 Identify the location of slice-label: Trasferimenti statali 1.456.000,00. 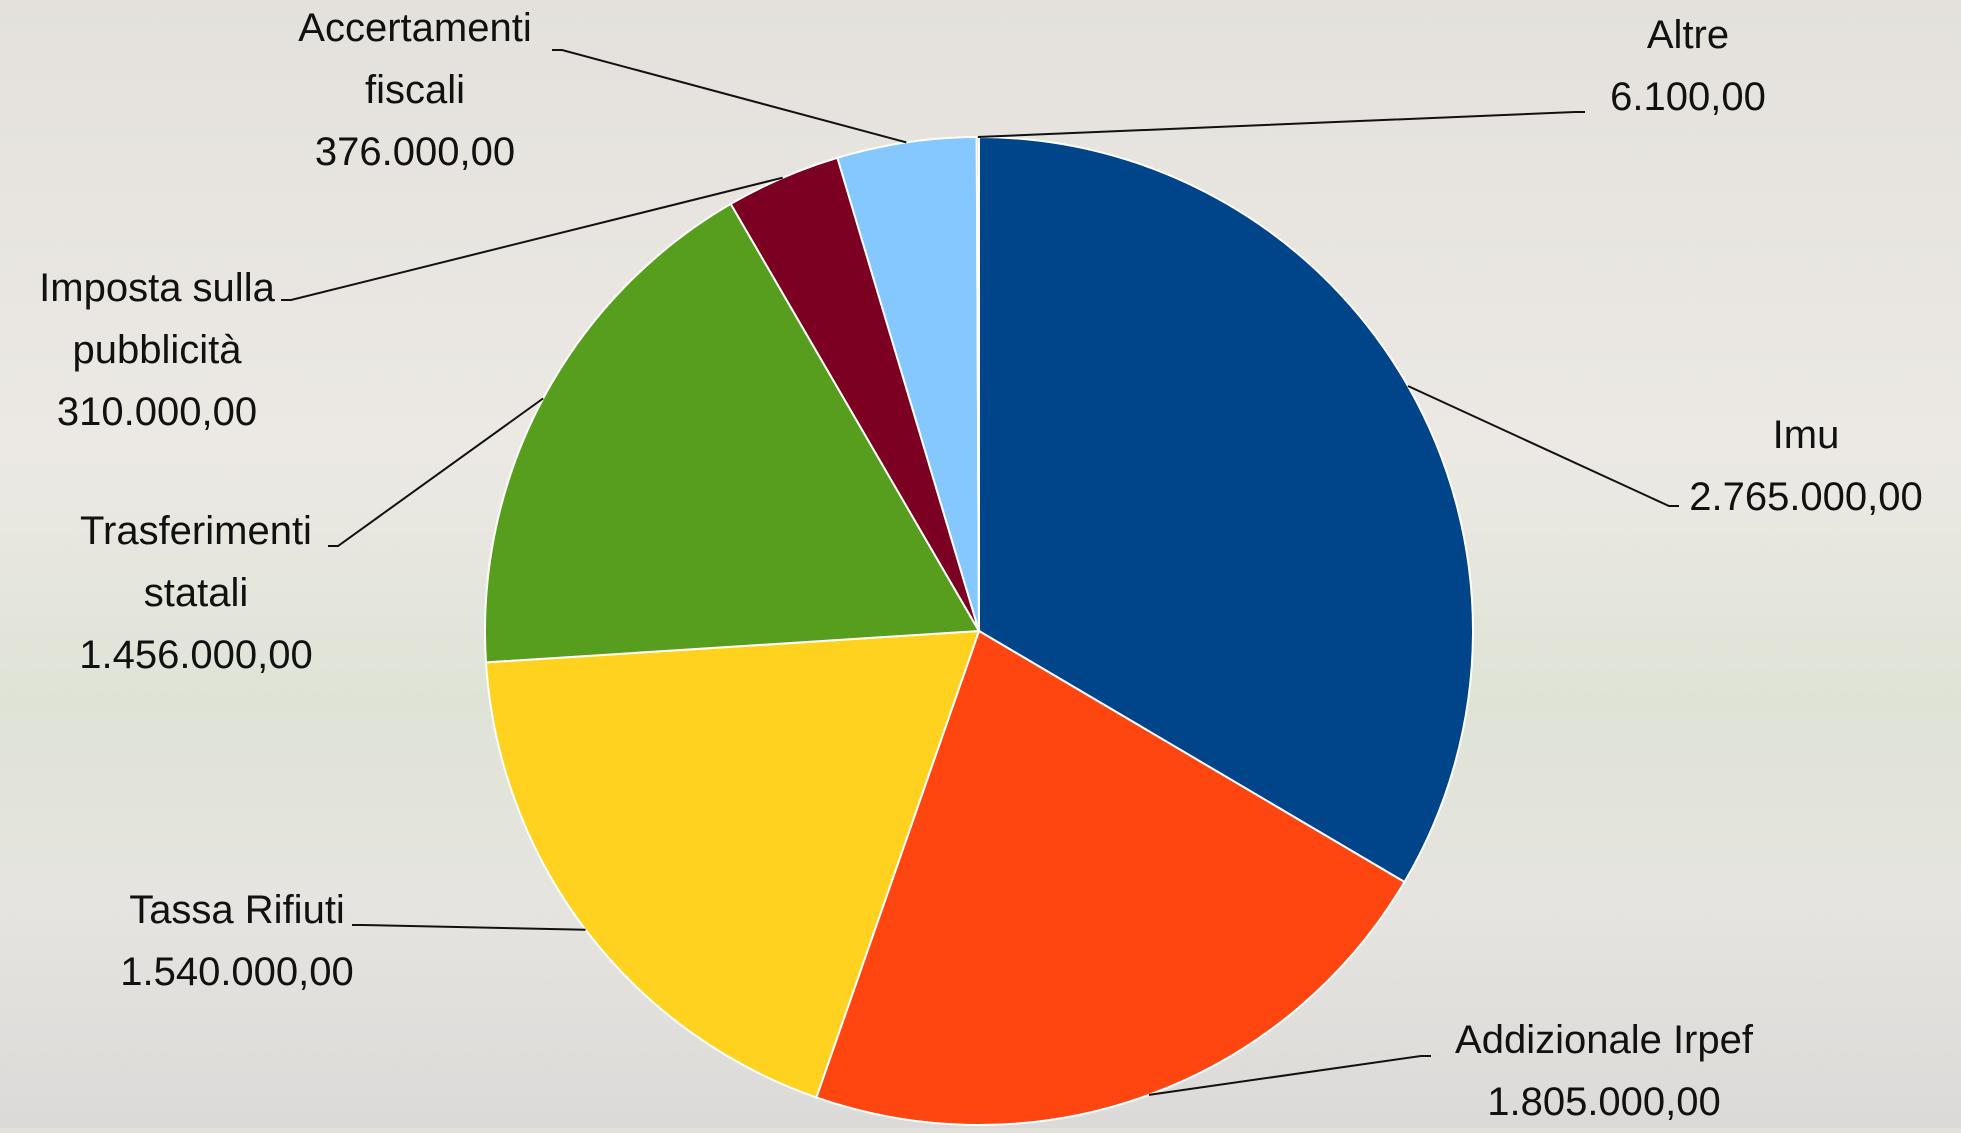
(196, 593).